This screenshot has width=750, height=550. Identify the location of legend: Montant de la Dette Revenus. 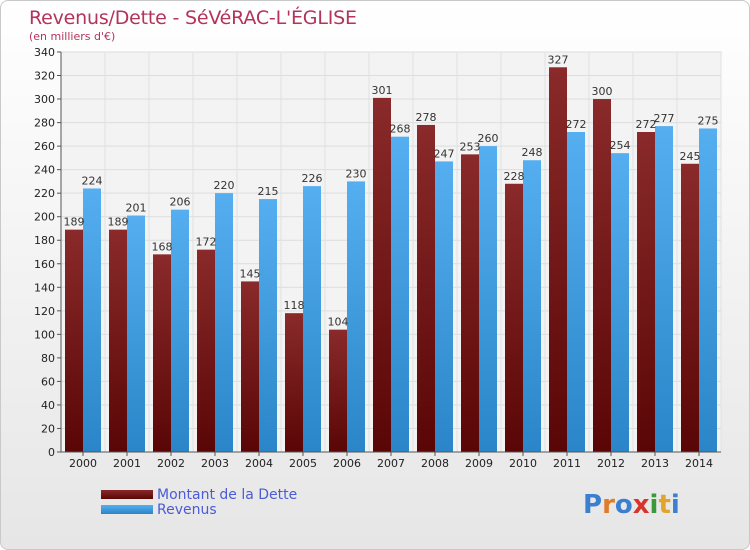
(199, 502).